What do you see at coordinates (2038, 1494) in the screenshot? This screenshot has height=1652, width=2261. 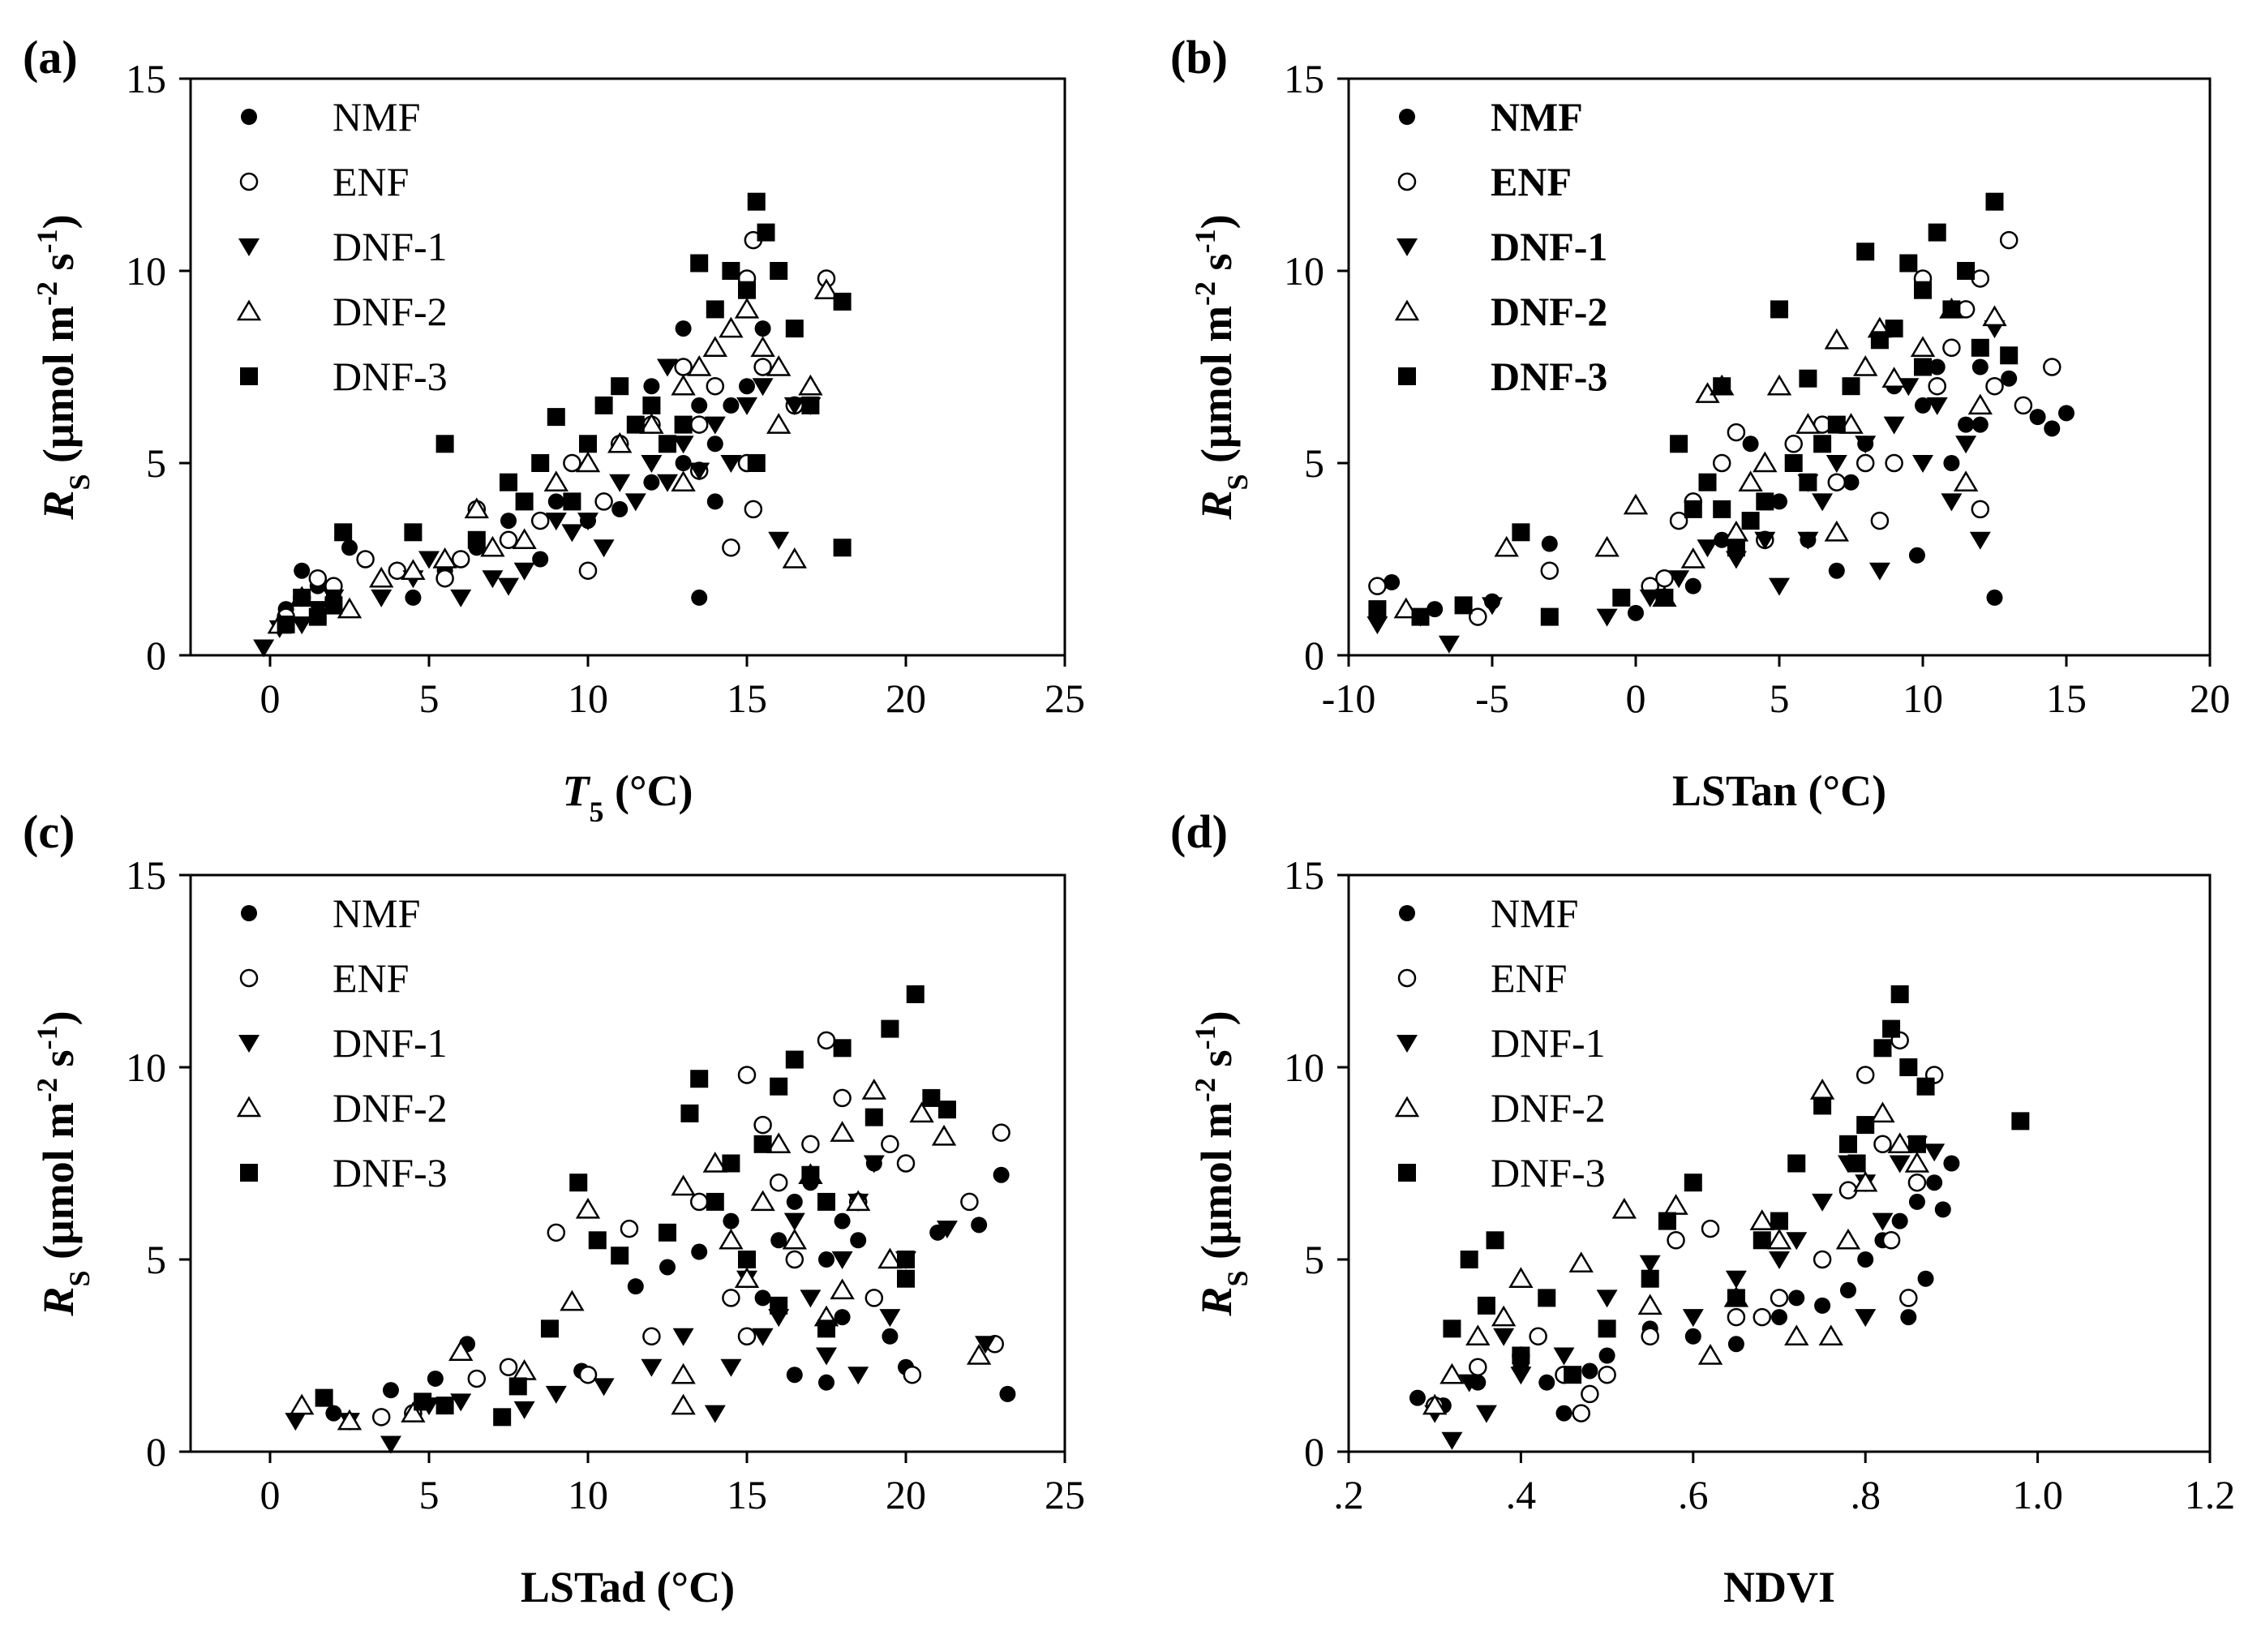 I see `x-tick-label: 1.0` at bounding box center [2038, 1494].